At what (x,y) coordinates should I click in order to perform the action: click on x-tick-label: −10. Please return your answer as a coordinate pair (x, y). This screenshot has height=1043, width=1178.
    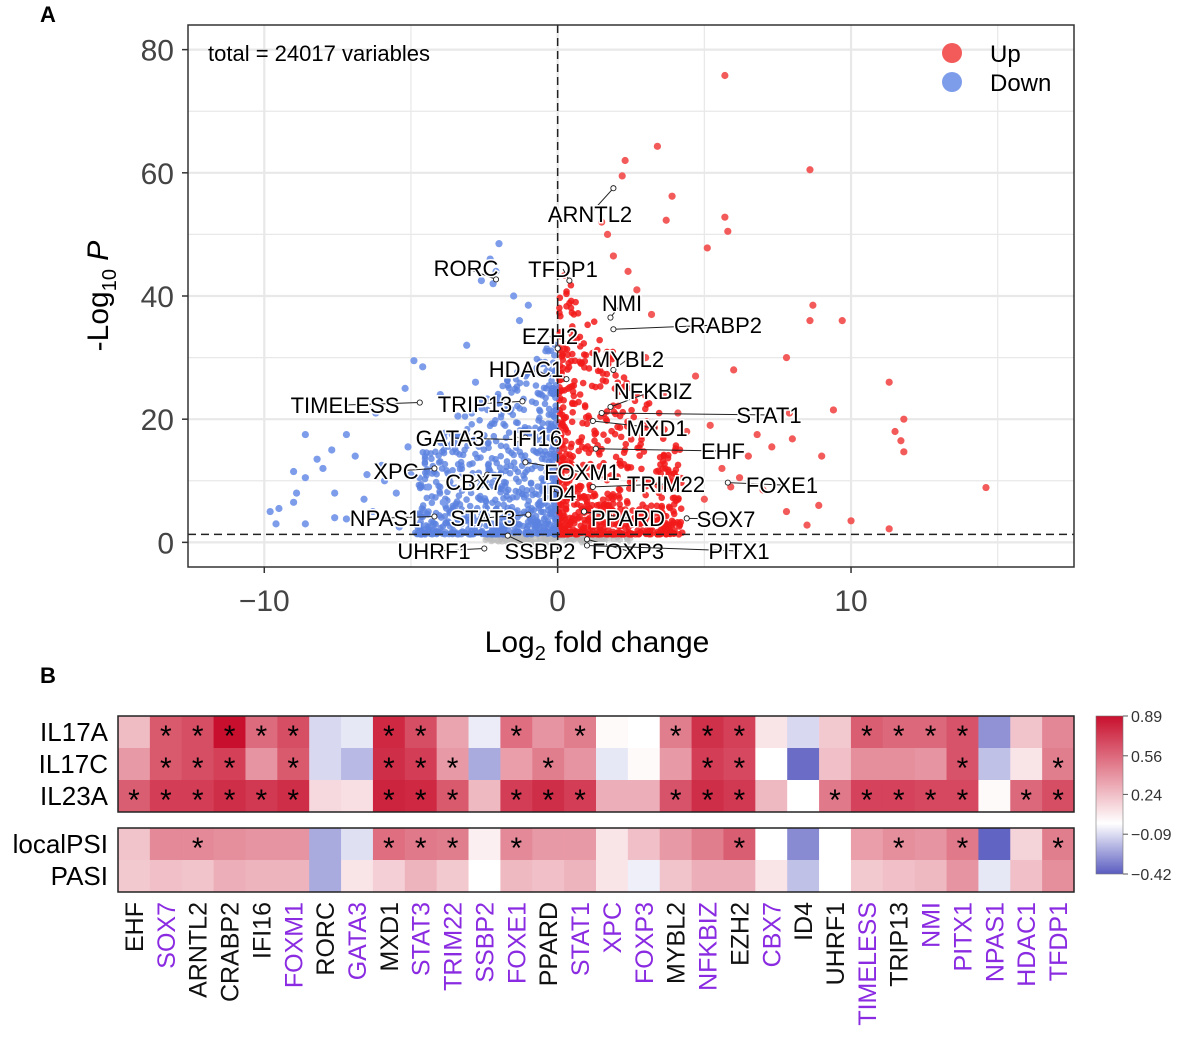
    Looking at the image, I should click on (264, 601).